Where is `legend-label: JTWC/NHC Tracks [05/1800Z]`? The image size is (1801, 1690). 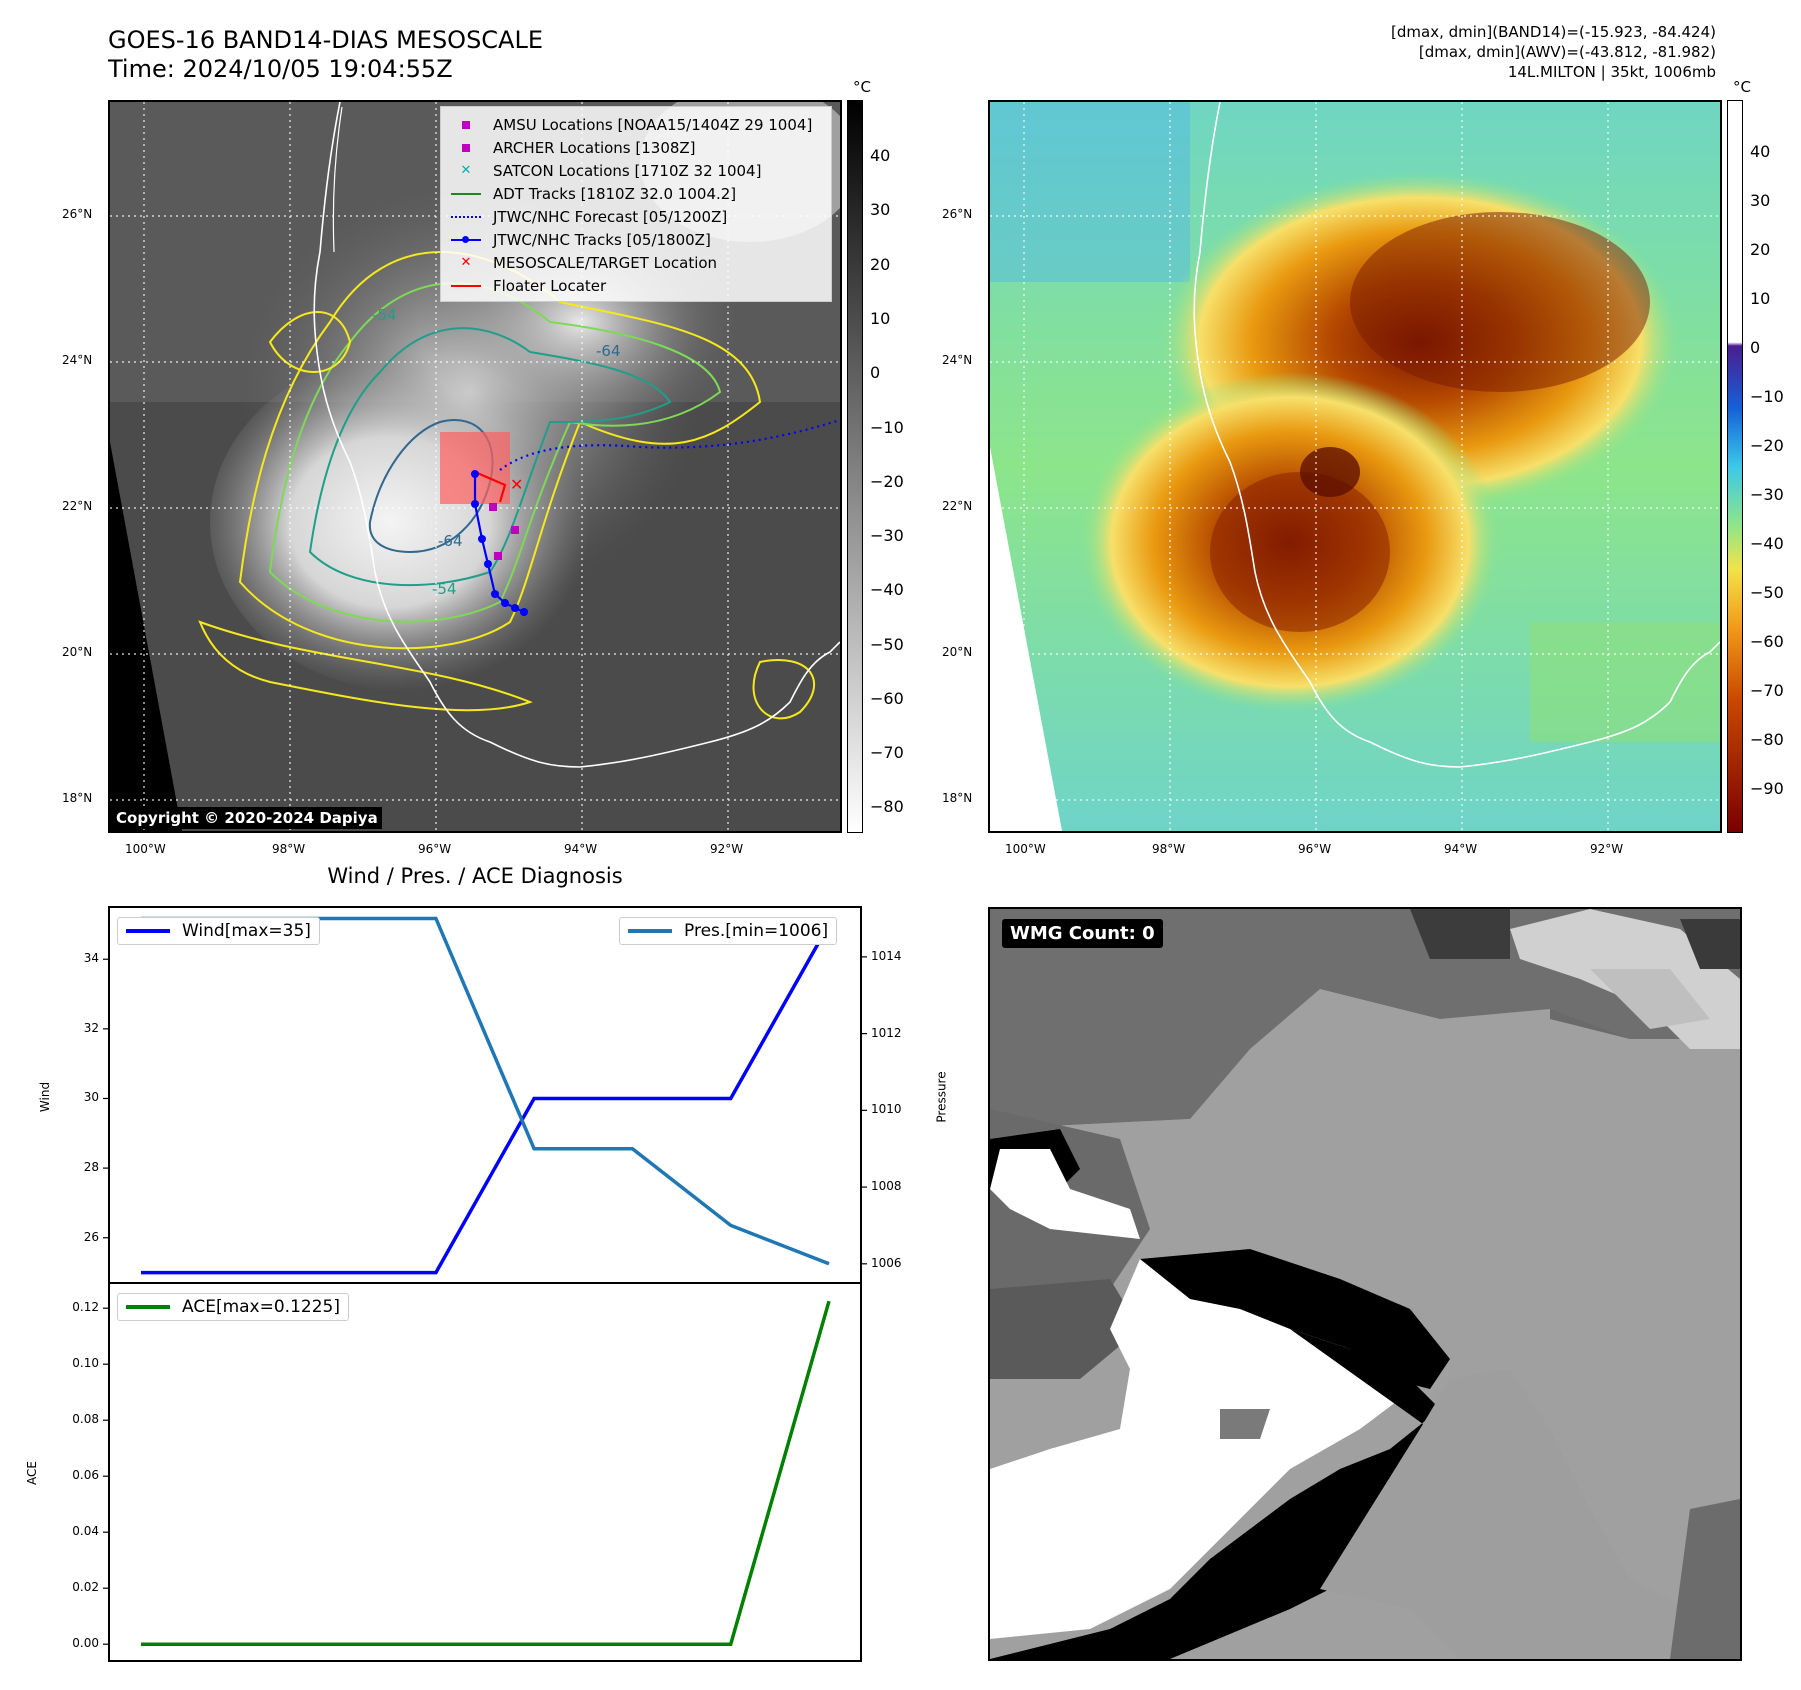
legend-label: JTWC/NHC Tracks [05/1800Z] is located at coordinates (602, 239).